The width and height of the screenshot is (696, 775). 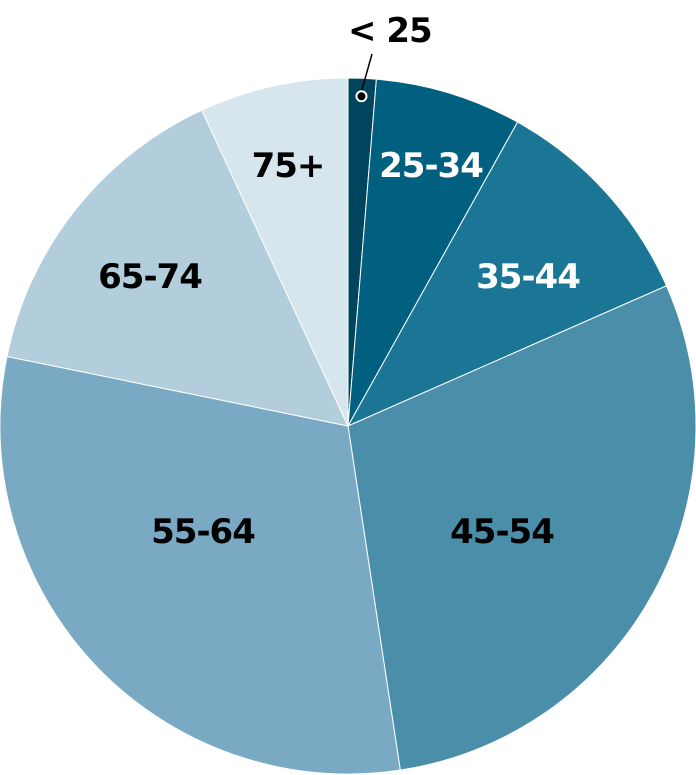 What do you see at coordinates (431, 166) in the screenshot?
I see `pie-slice-label: 25-34` at bounding box center [431, 166].